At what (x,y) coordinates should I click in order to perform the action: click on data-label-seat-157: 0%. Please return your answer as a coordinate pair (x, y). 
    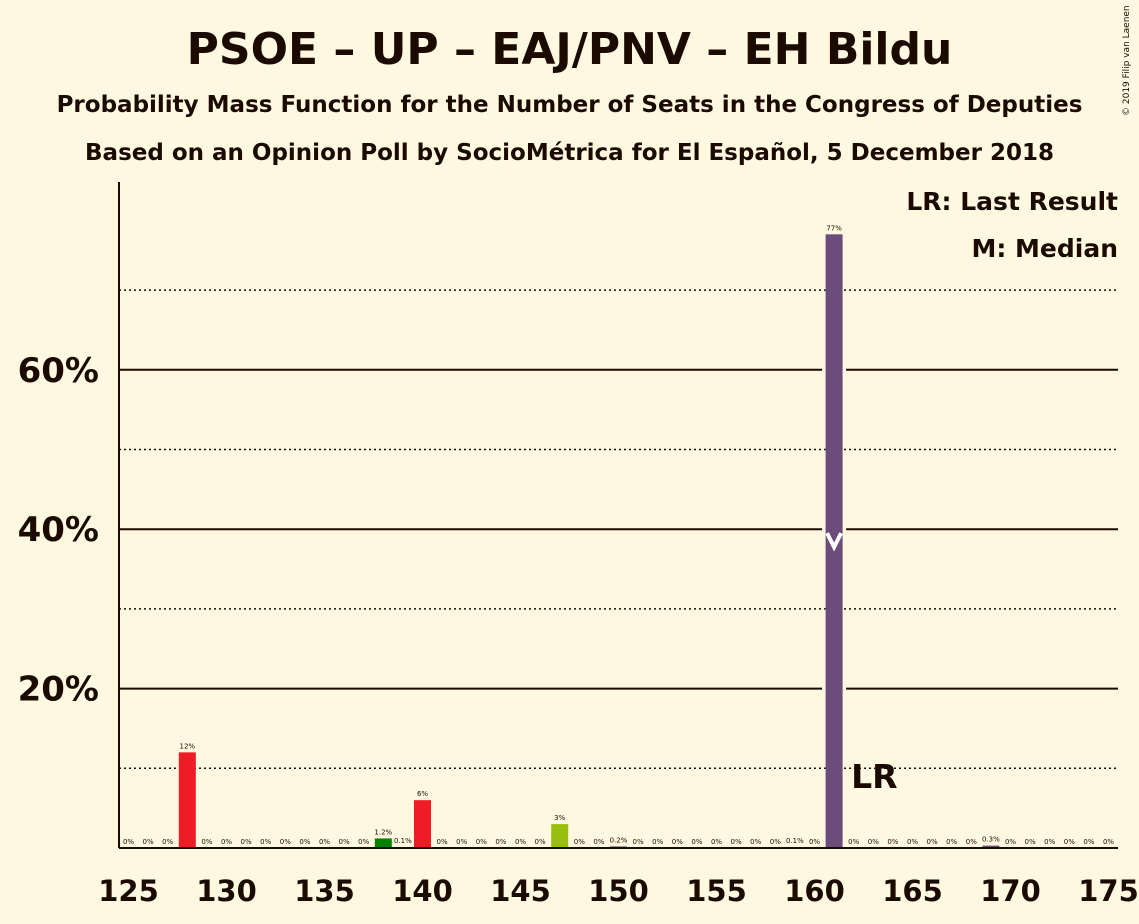
    Looking at the image, I should click on (755, 842).